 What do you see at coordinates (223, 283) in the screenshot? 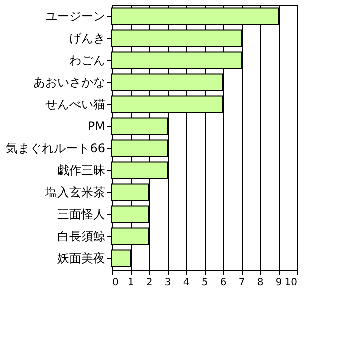
I see `x-tick-label: 6` at bounding box center [223, 283].